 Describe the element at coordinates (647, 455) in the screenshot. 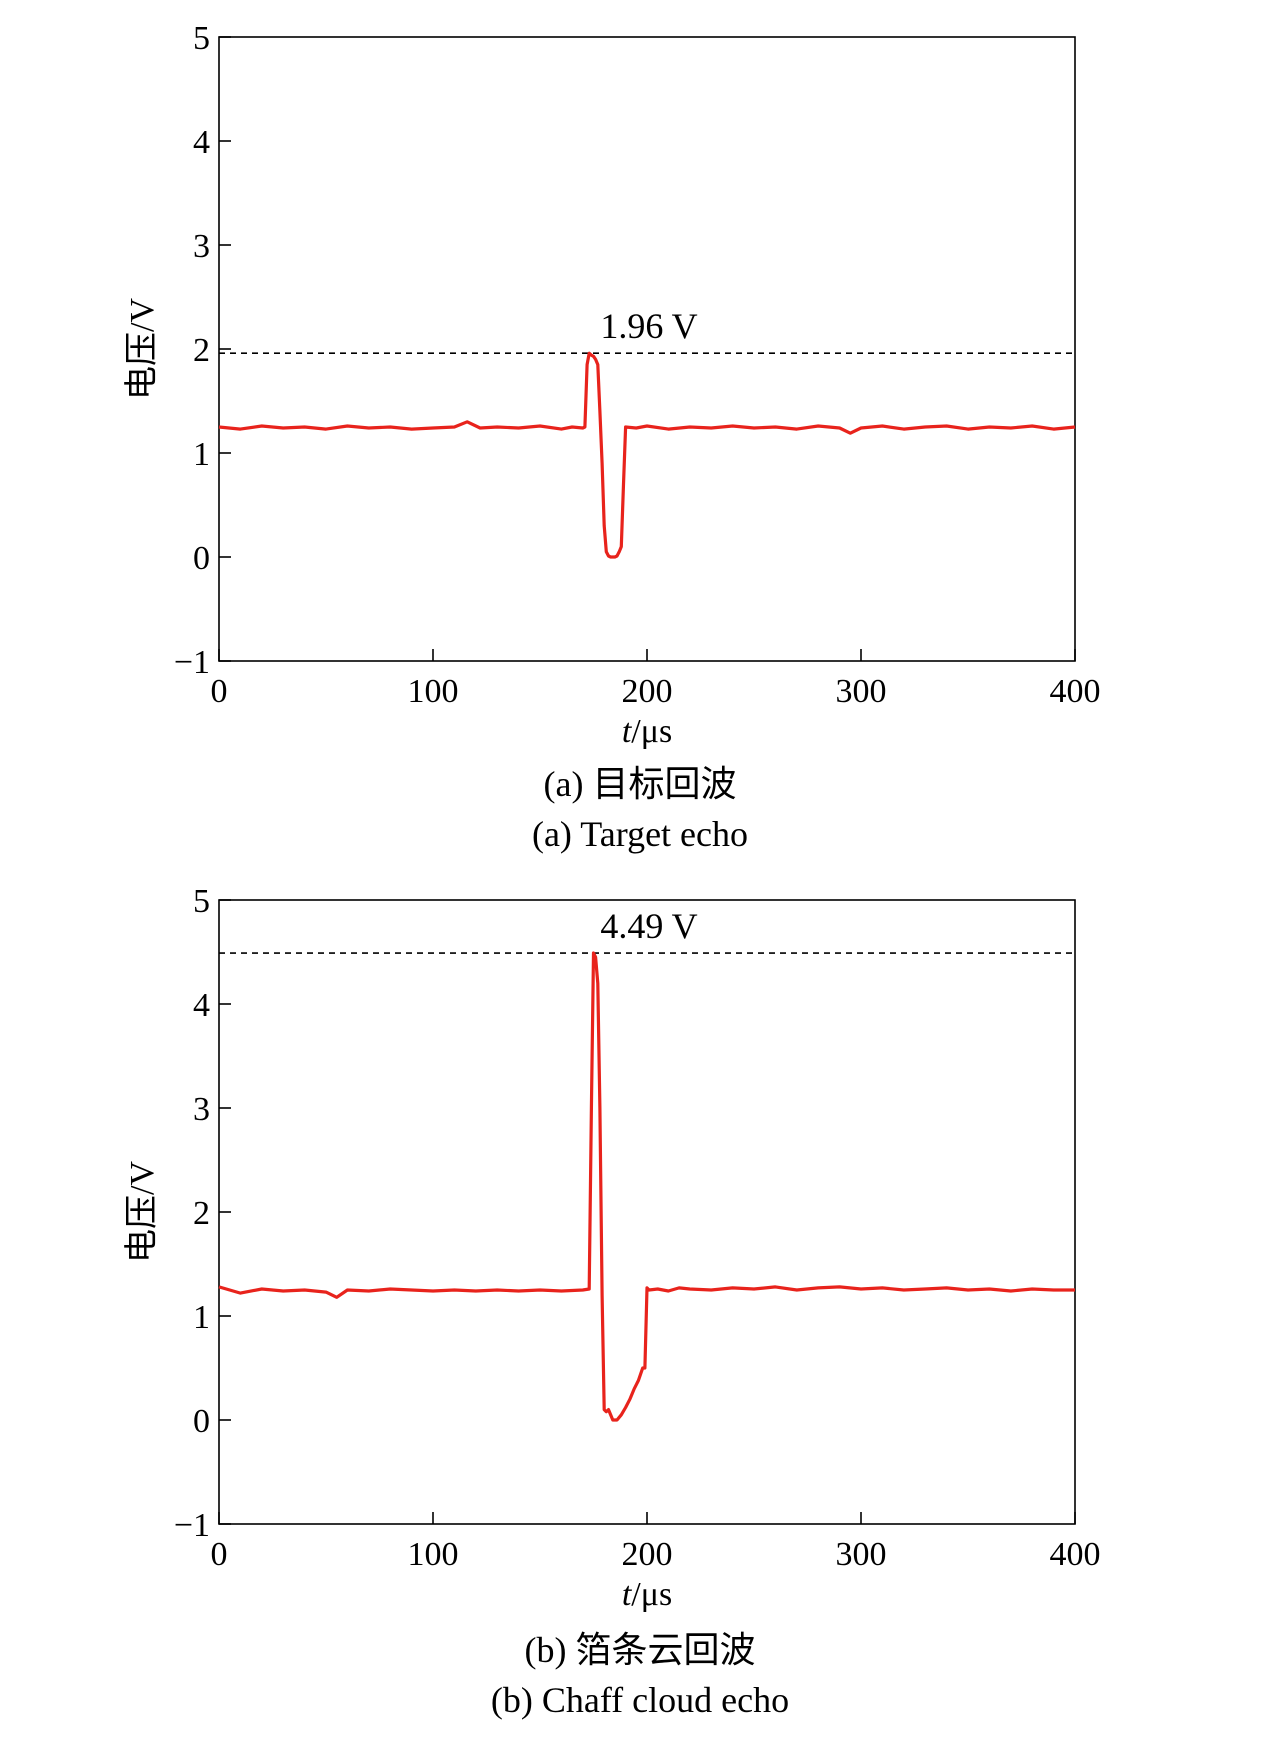

I see `series-line` at that location.